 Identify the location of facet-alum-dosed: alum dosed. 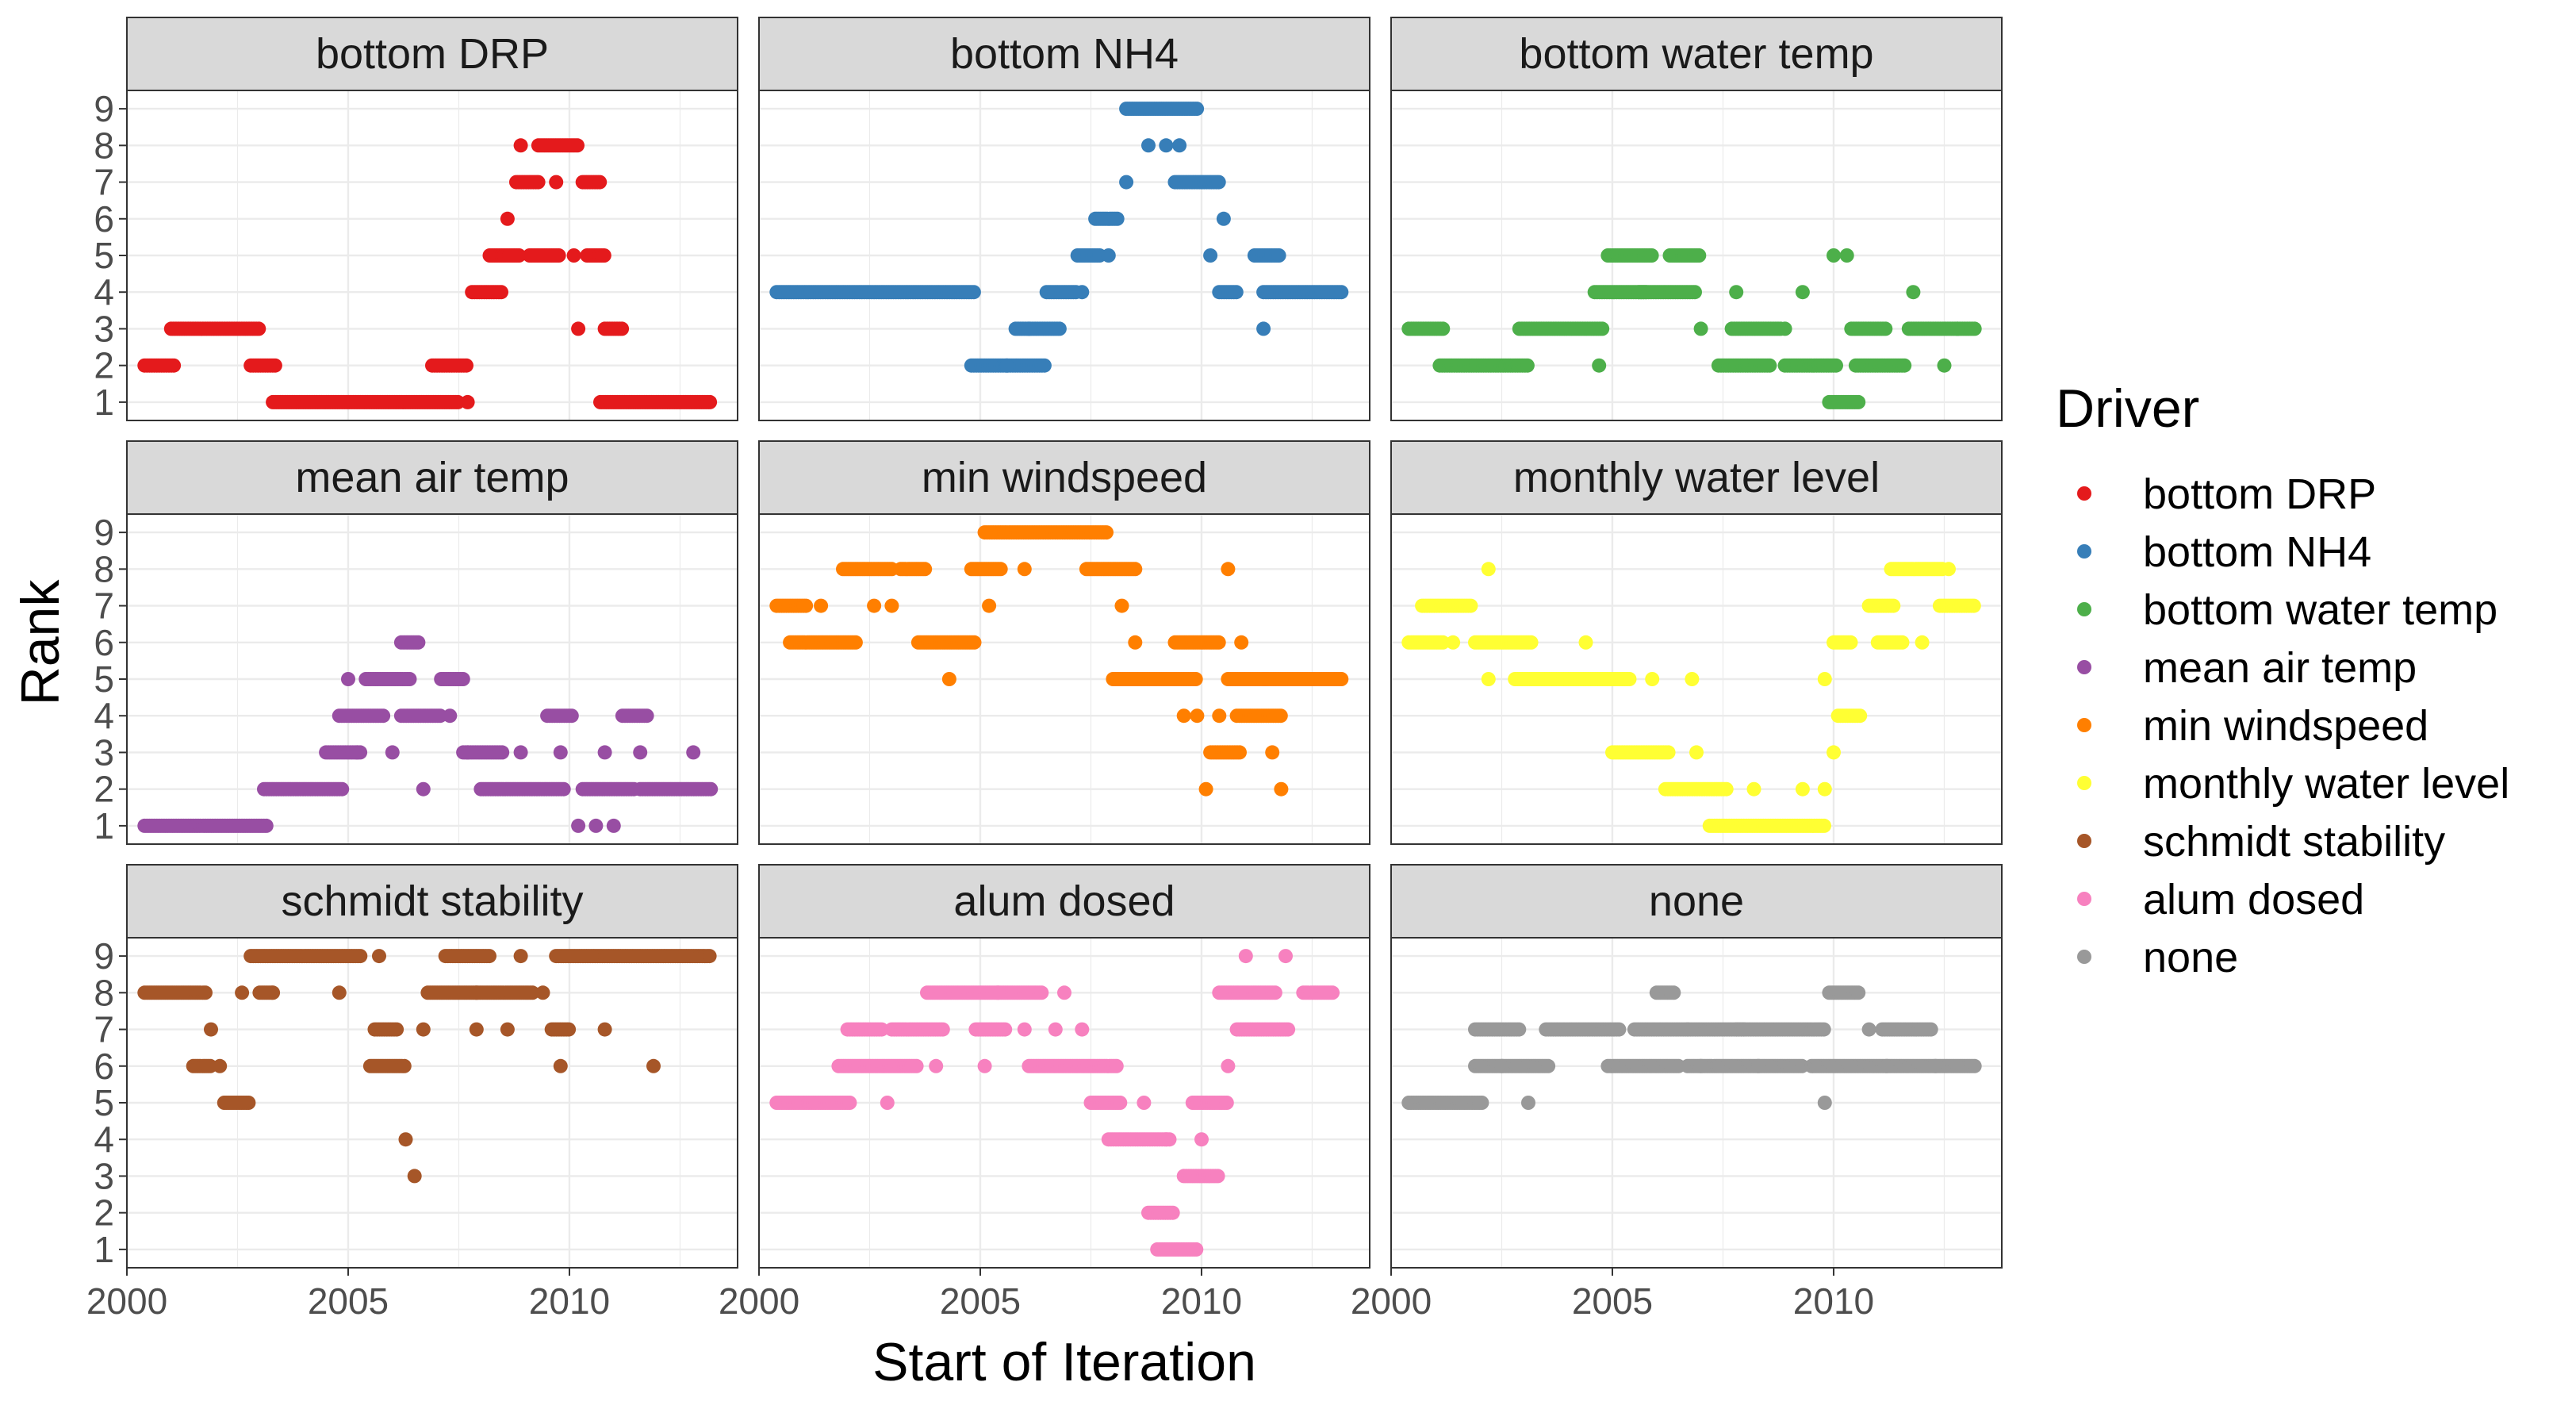
(1063, 1066).